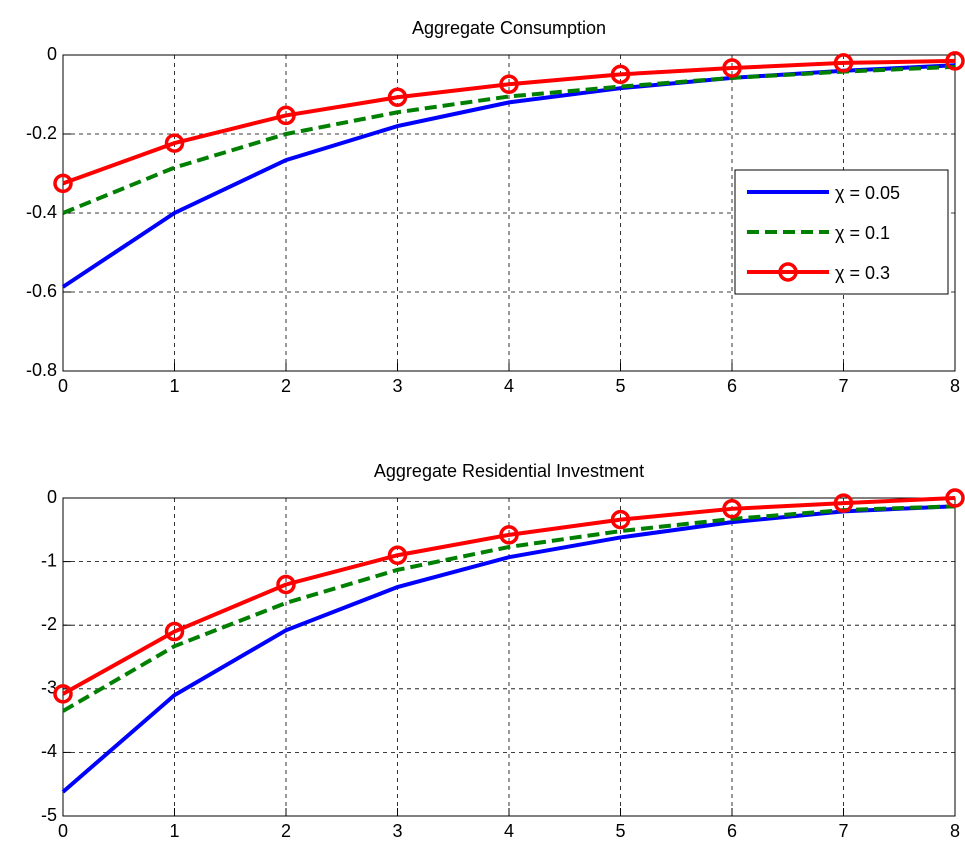 The width and height of the screenshot is (965, 847). I want to click on y-tick-label: -5, so click(49, 815).